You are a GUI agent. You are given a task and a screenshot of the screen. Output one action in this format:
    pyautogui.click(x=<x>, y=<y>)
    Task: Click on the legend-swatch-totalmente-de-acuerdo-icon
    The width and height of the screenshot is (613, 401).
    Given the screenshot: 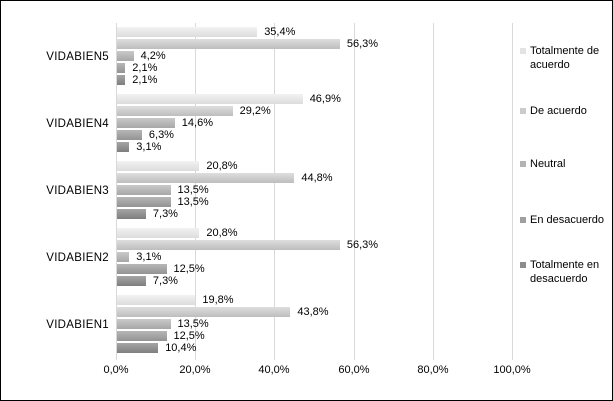 What is the action you would take?
    pyautogui.click(x=523, y=51)
    